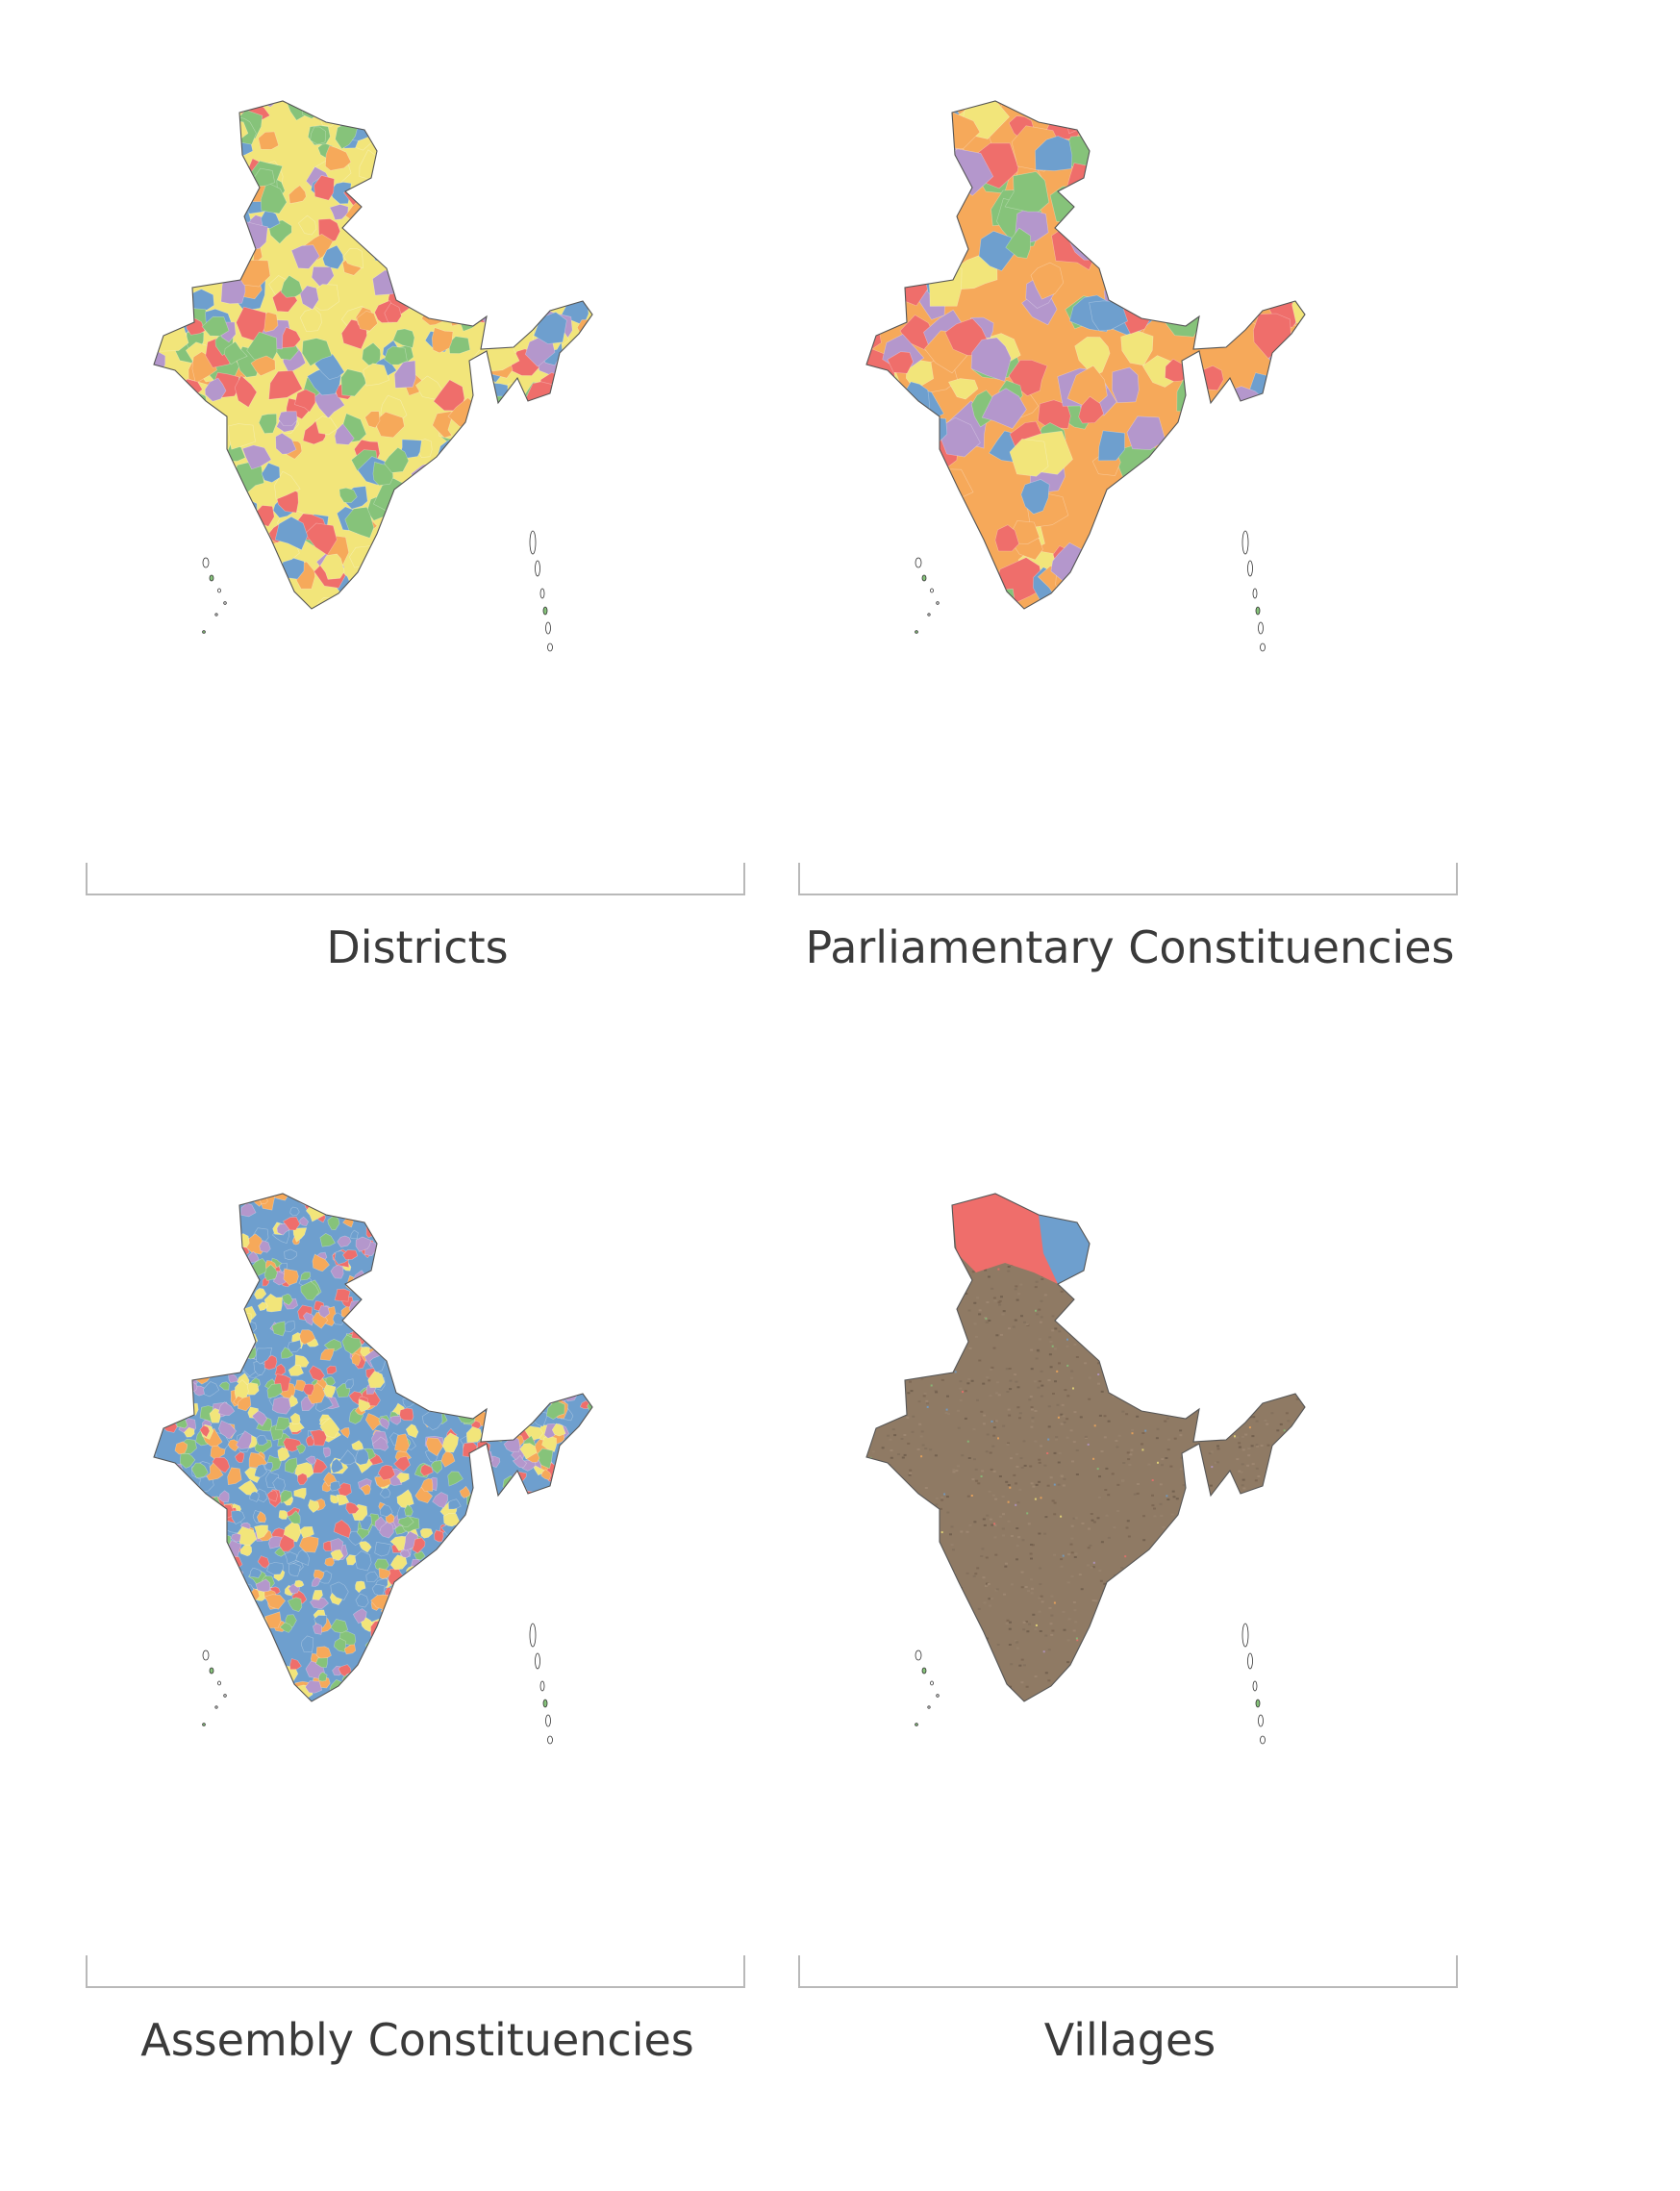 This screenshot has width=1680, height=2191. What do you see at coordinates (1085, 355) in the screenshot?
I see `india-mainland` at bounding box center [1085, 355].